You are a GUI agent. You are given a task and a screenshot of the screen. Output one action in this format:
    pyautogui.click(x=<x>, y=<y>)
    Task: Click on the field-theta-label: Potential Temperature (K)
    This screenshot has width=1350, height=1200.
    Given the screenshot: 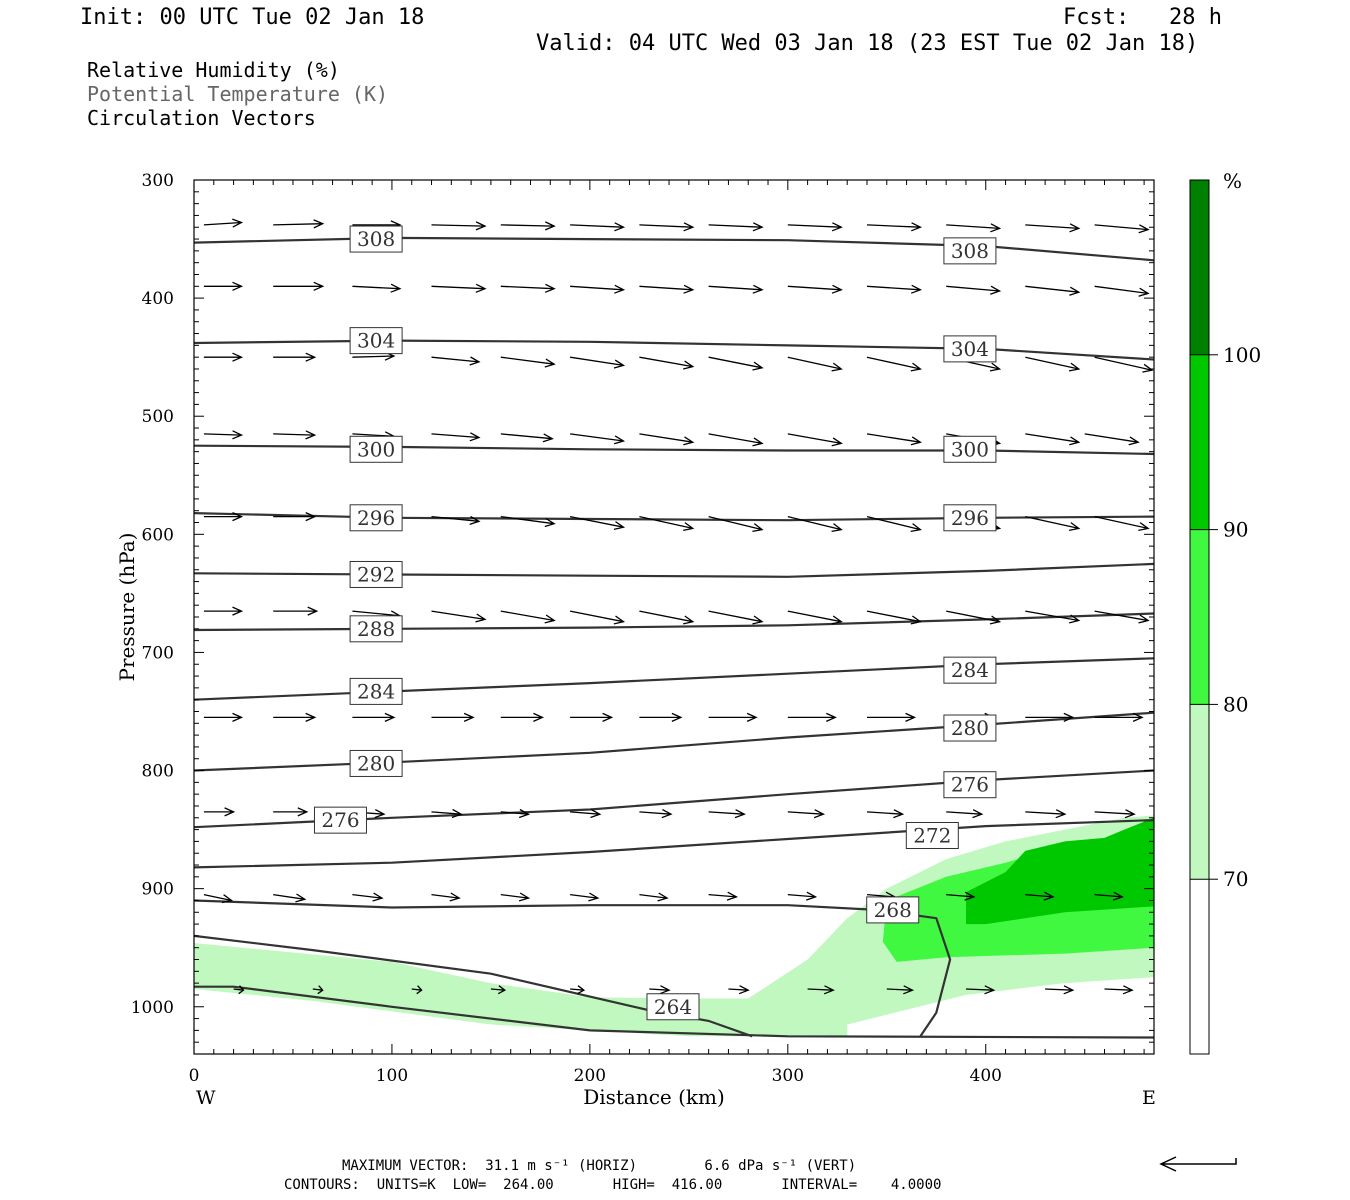 What is the action you would take?
    pyautogui.click(x=238, y=94)
    